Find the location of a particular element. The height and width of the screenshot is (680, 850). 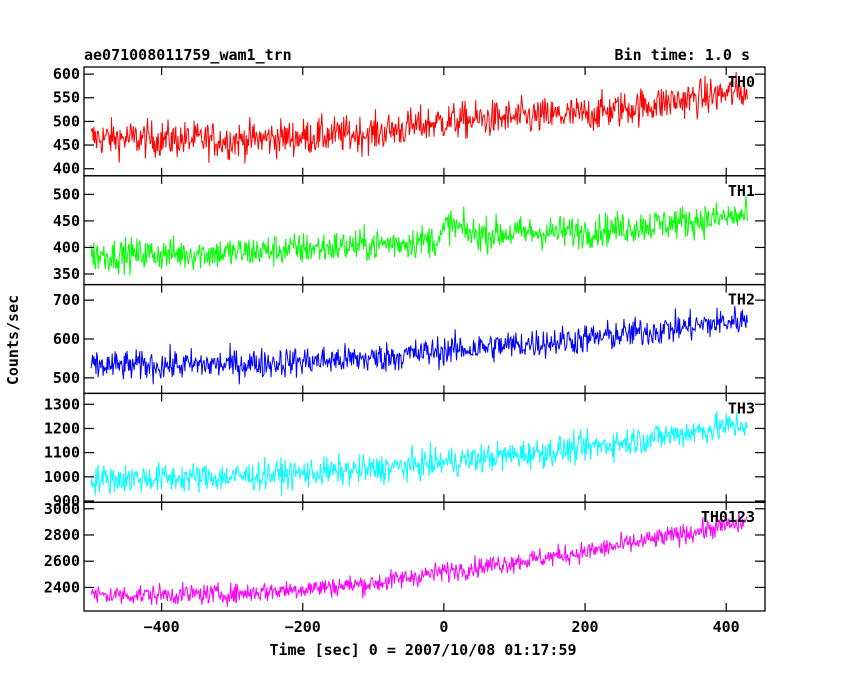

y-tick-label: 2800 is located at coordinates (62, 535).